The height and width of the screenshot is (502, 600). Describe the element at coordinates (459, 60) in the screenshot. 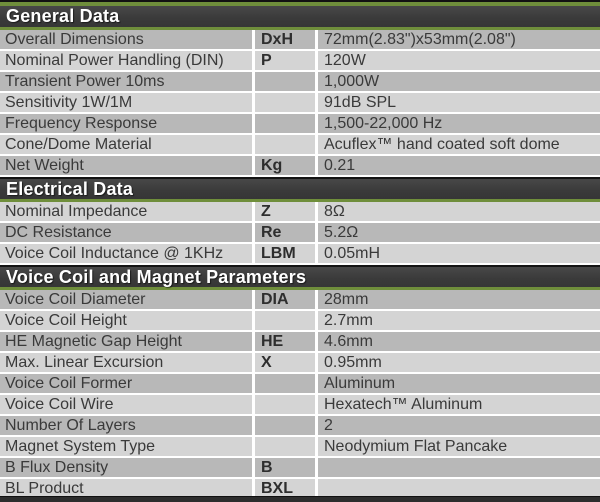

I see `row-value: 120W` at that location.